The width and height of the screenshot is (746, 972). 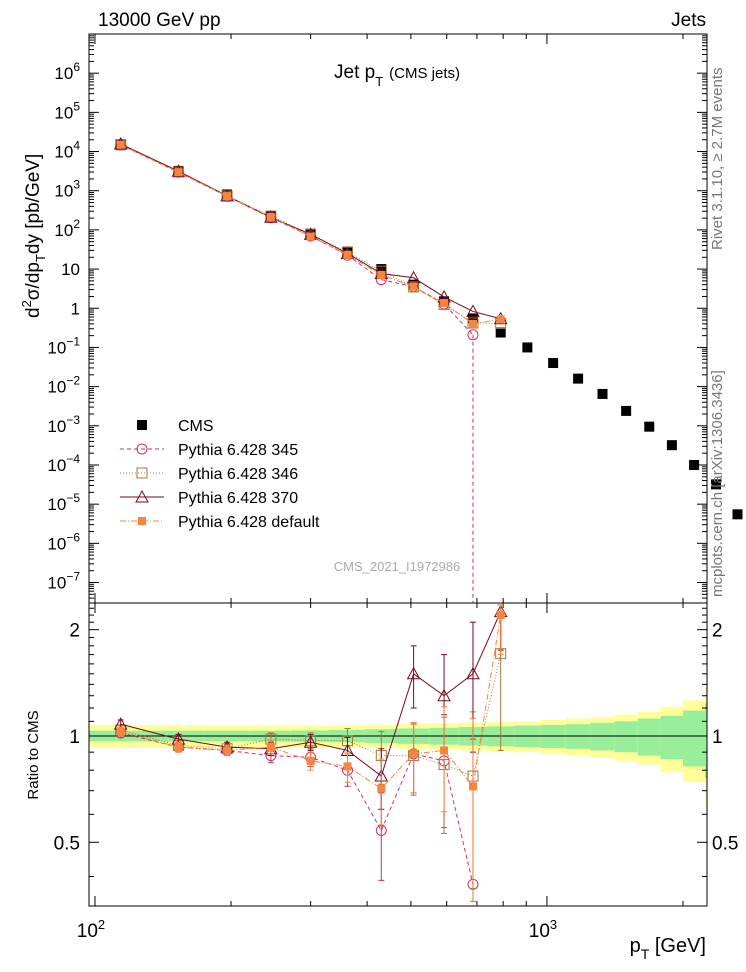 What do you see at coordinates (397, 566) in the screenshot?
I see `watermark: CMS_2021_I1972986` at bounding box center [397, 566].